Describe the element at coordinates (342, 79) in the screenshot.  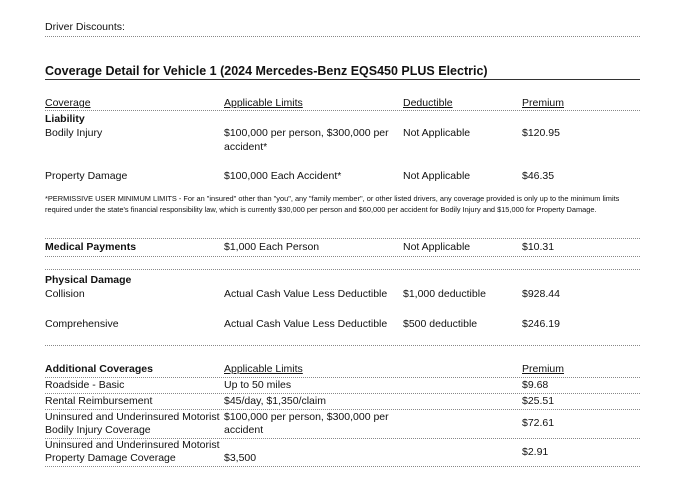
I see `title-rule` at that location.